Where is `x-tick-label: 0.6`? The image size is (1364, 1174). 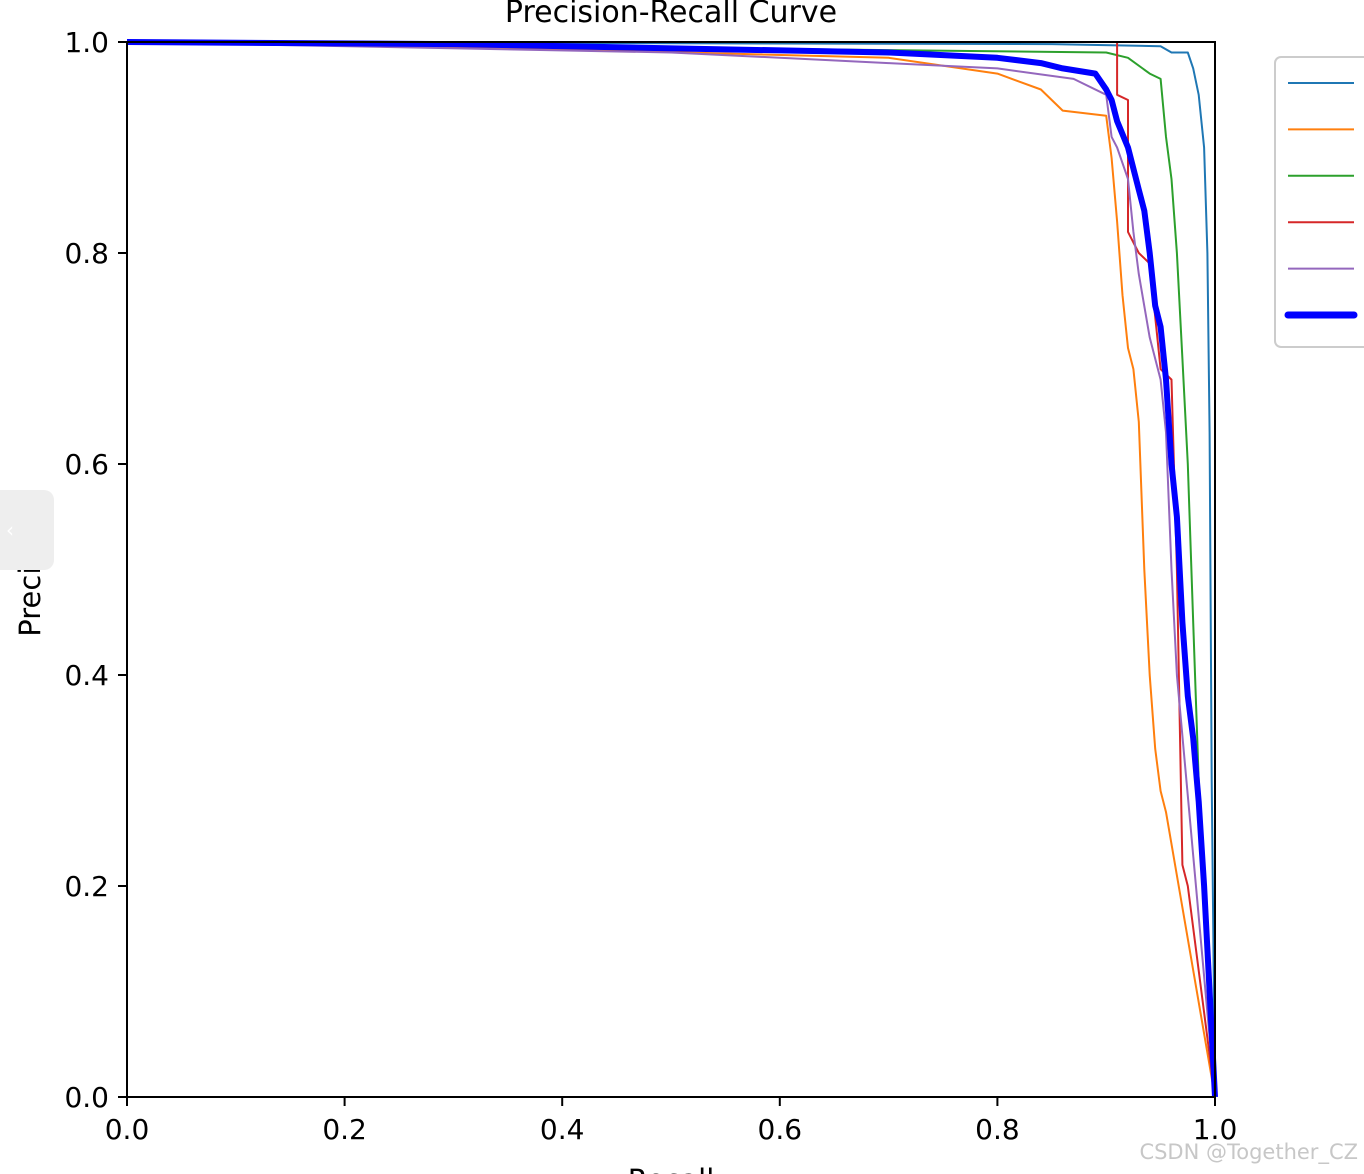
x-tick-label: 0.6 is located at coordinates (780, 1129).